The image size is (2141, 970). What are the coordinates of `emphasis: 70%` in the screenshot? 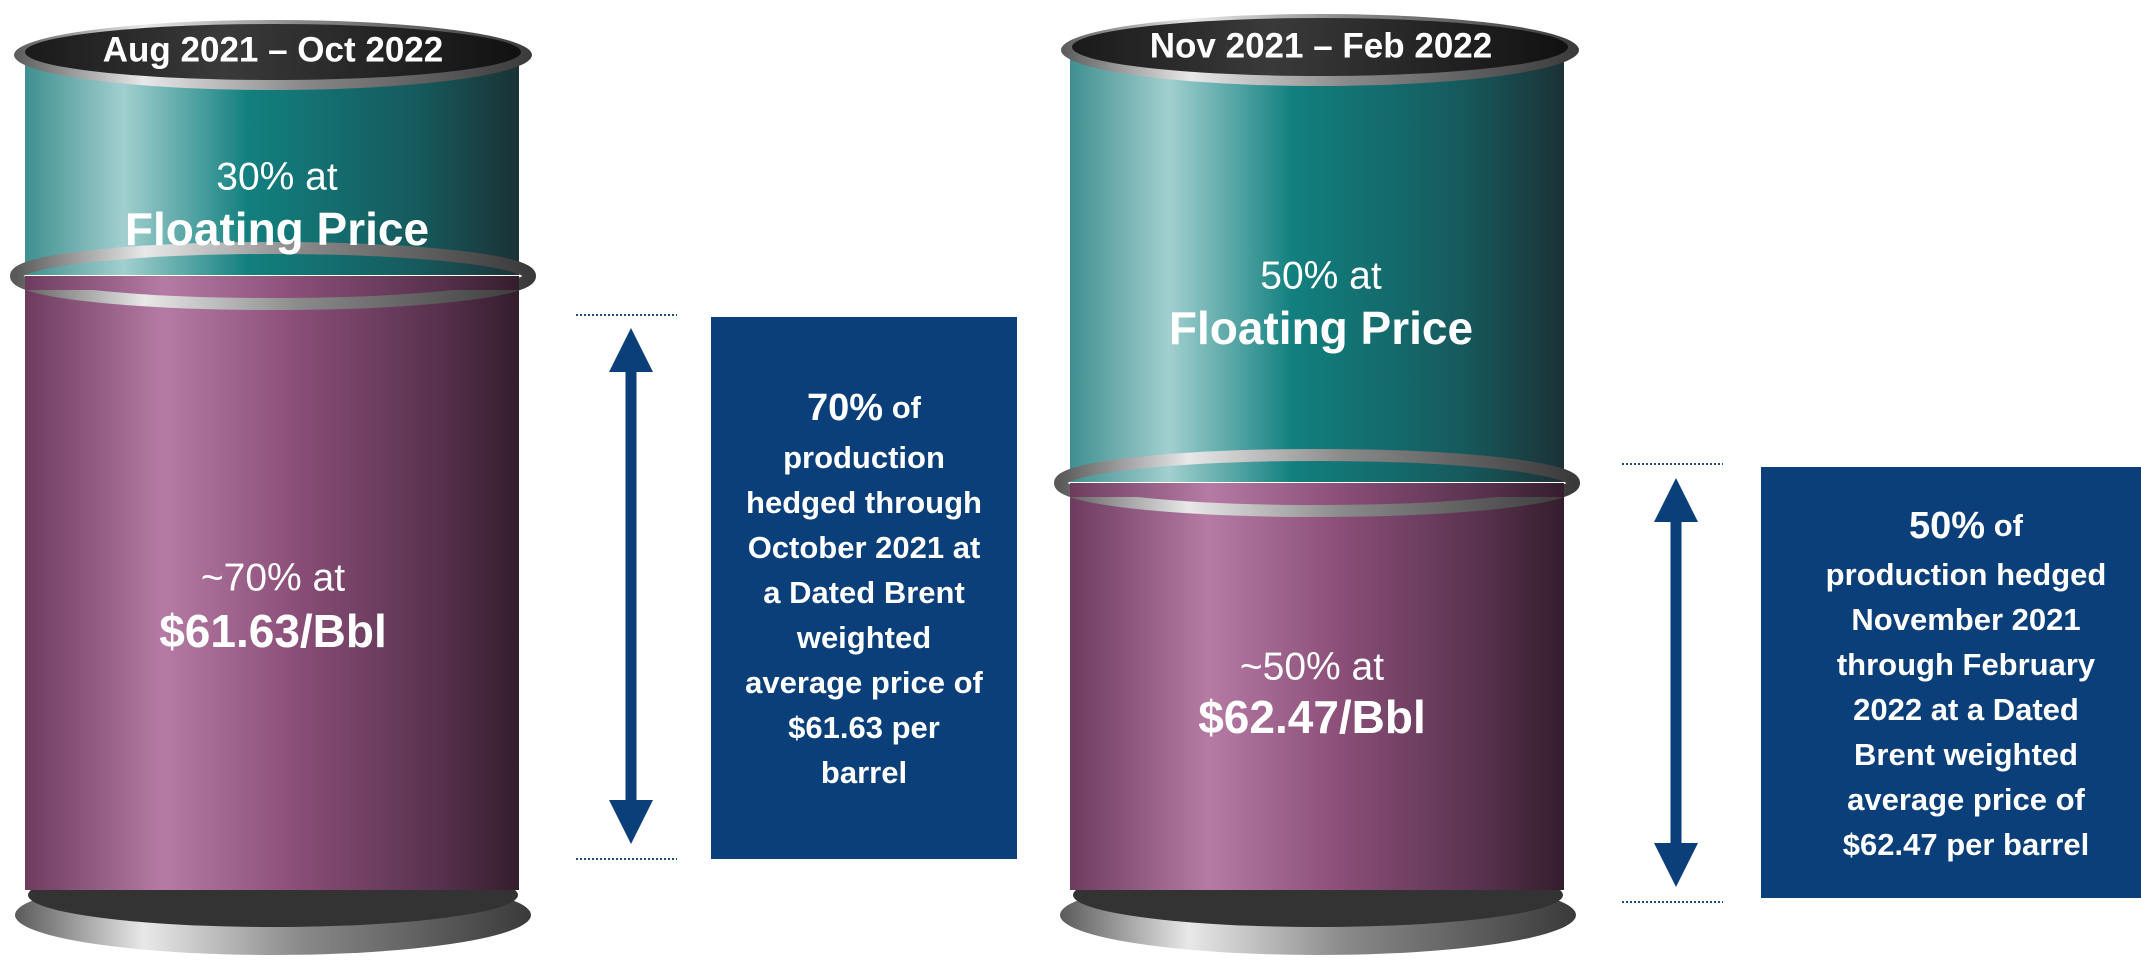 It's located at (845, 408).